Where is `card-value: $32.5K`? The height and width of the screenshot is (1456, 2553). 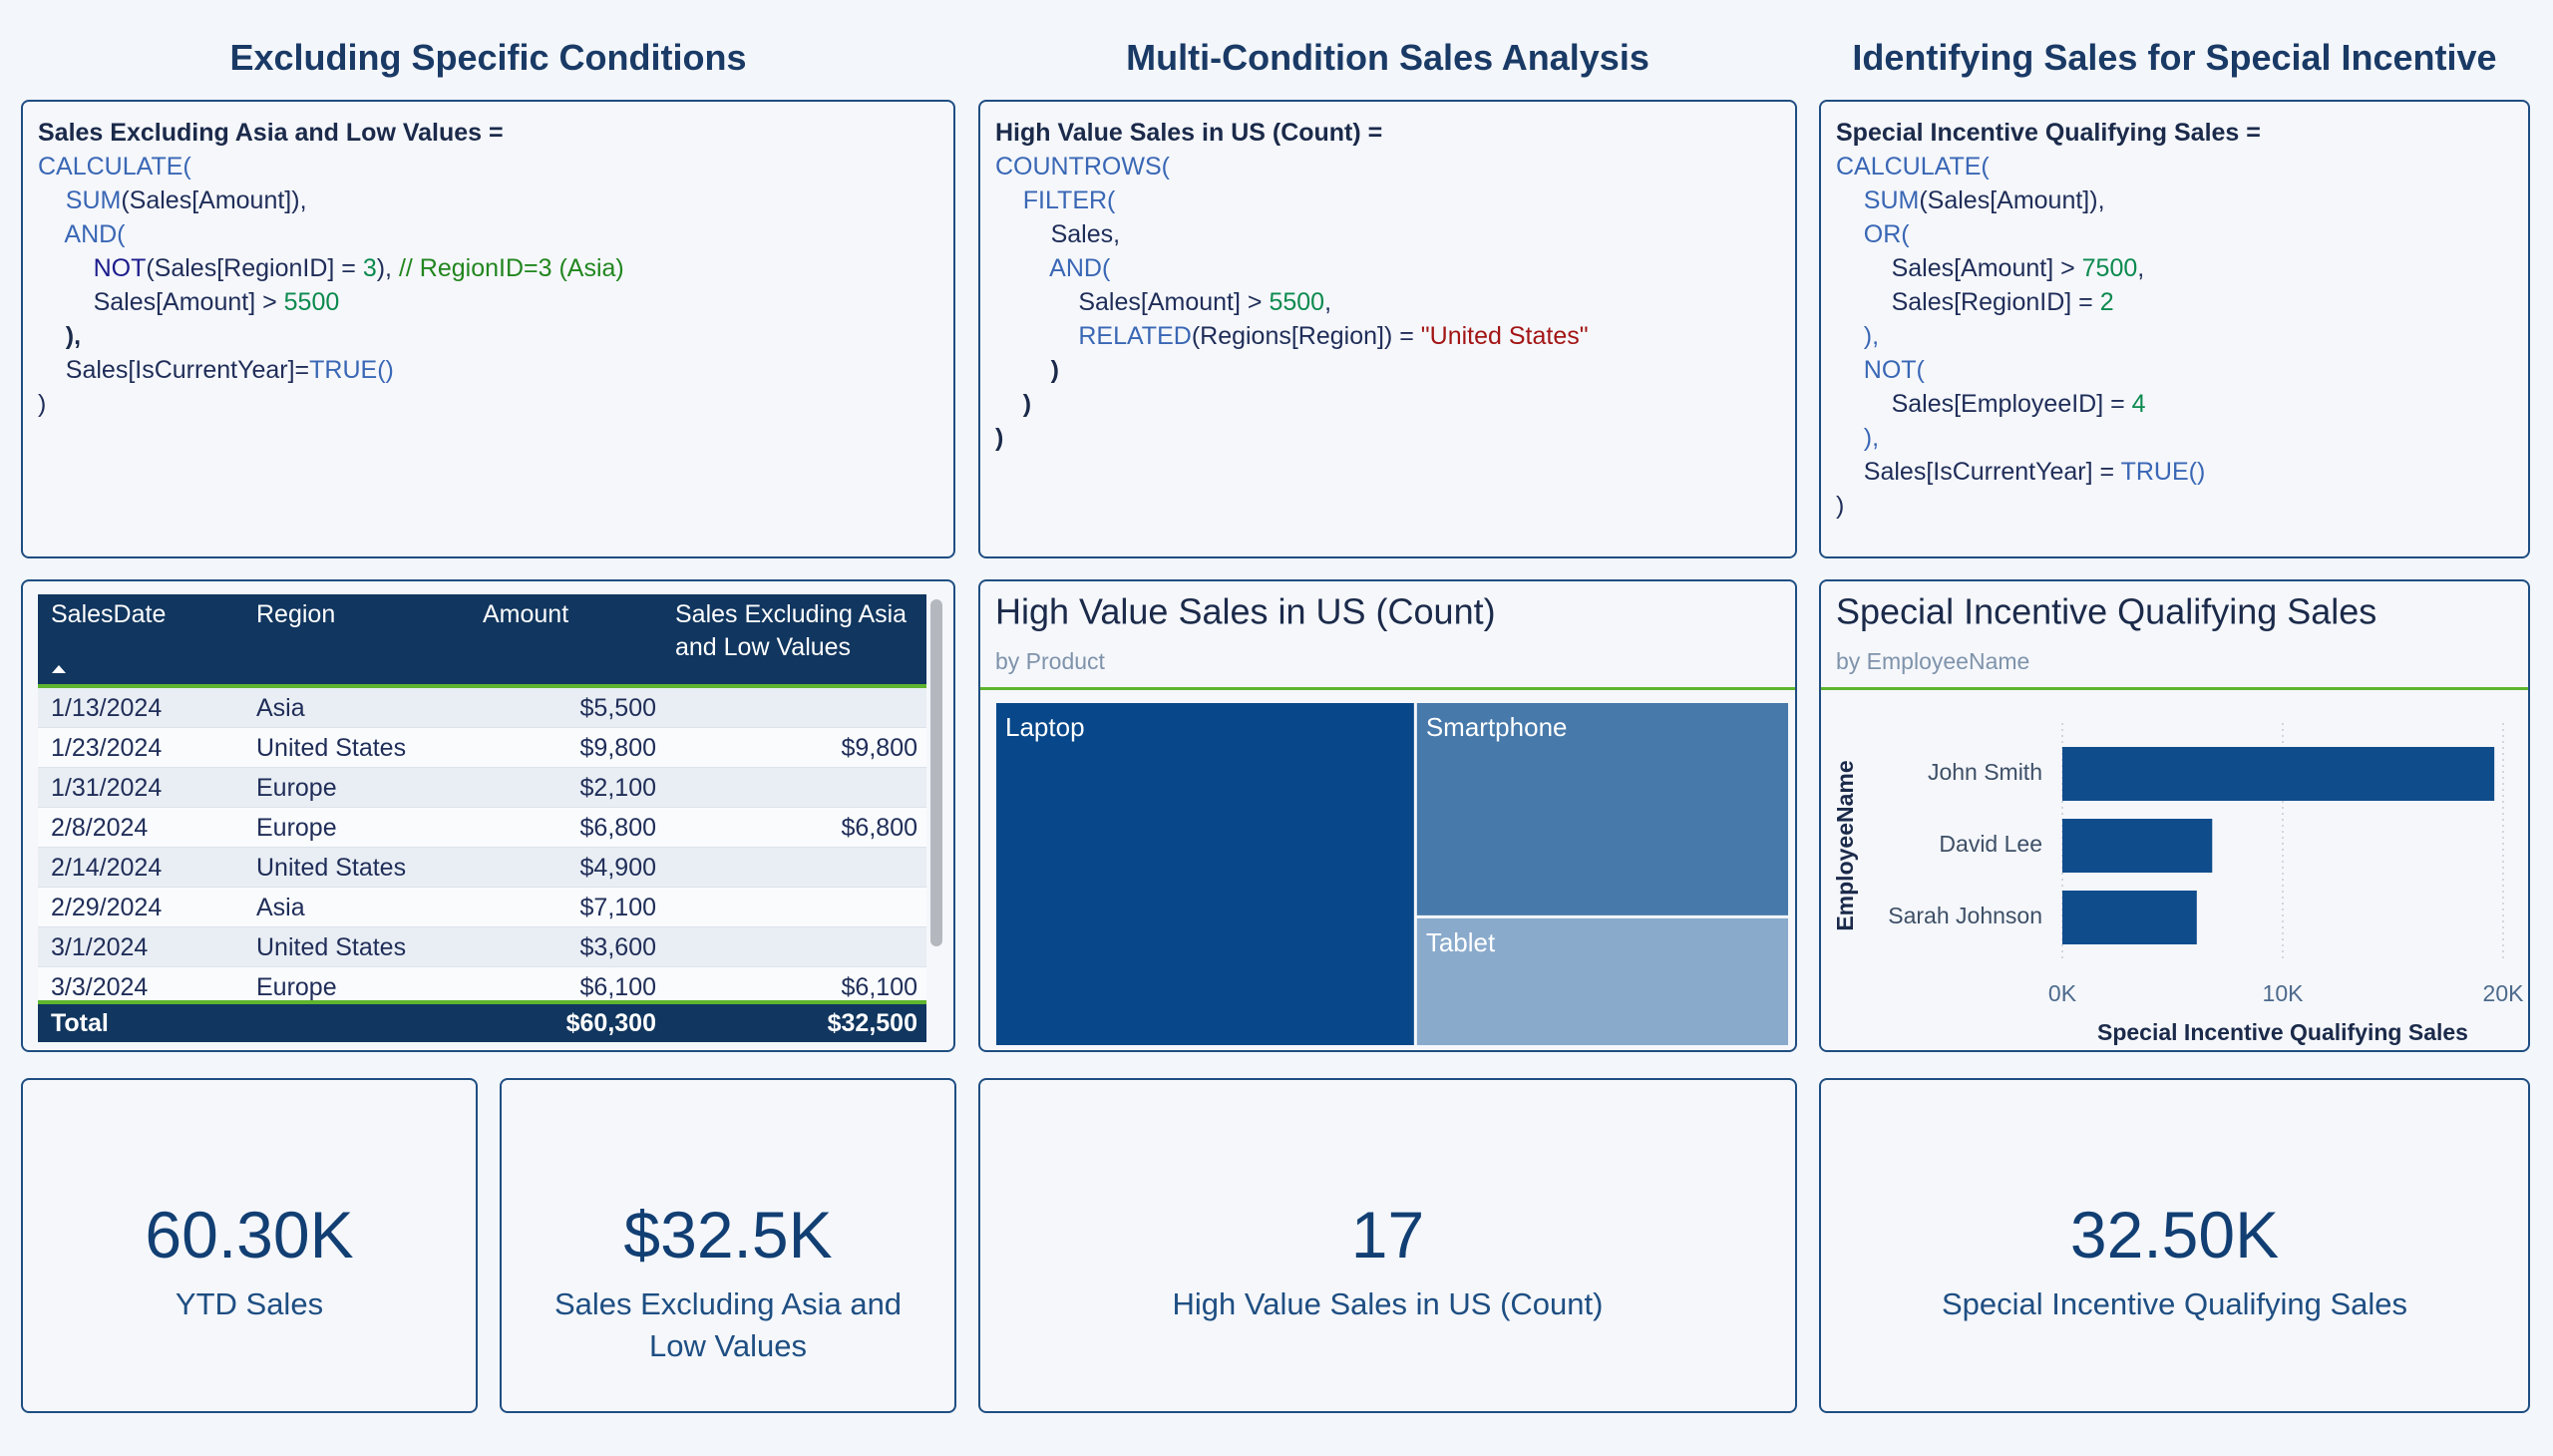 card-value: $32.5K is located at coordinates (728, 1235).